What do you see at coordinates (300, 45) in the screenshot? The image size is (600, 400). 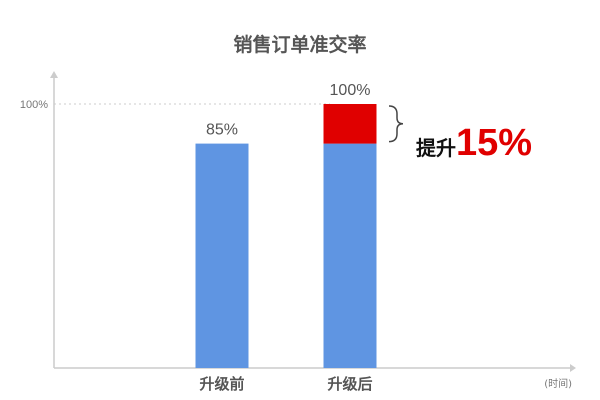 I see `chart-title: 销售订单准交率` at bounding box center [300, 45].